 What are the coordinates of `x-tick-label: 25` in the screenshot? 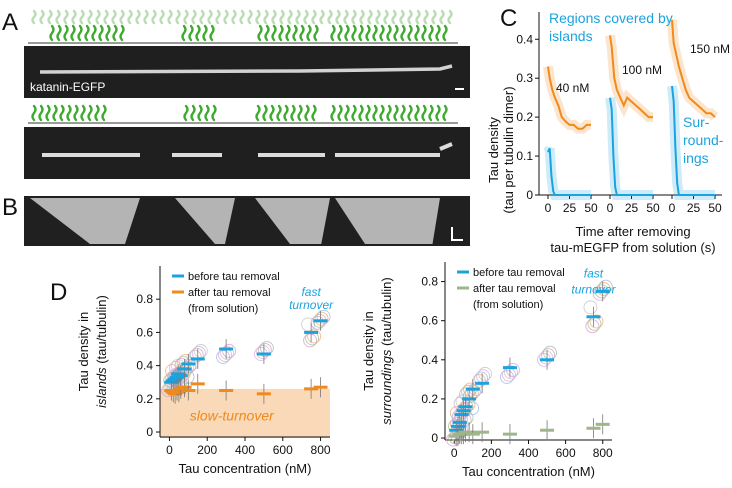 It's located at (570, 208).